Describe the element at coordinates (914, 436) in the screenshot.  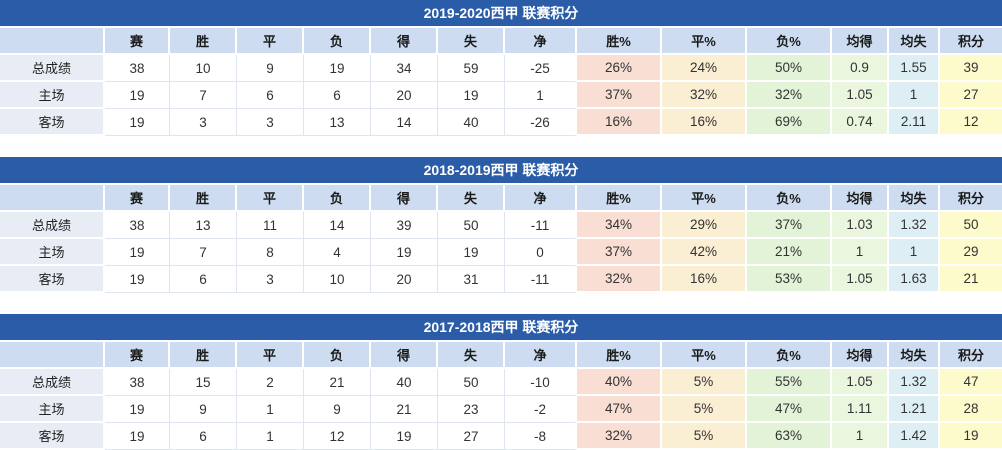
I see `stat-cell-avg-goals-against: 1.42` at that location.